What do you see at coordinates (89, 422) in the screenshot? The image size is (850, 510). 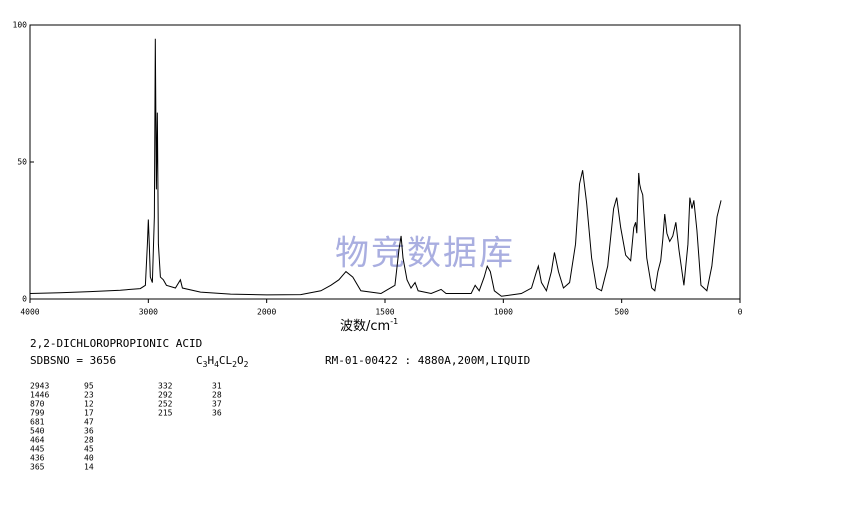 I see `peak-intensity: 47` at bounding box center [89, 422].